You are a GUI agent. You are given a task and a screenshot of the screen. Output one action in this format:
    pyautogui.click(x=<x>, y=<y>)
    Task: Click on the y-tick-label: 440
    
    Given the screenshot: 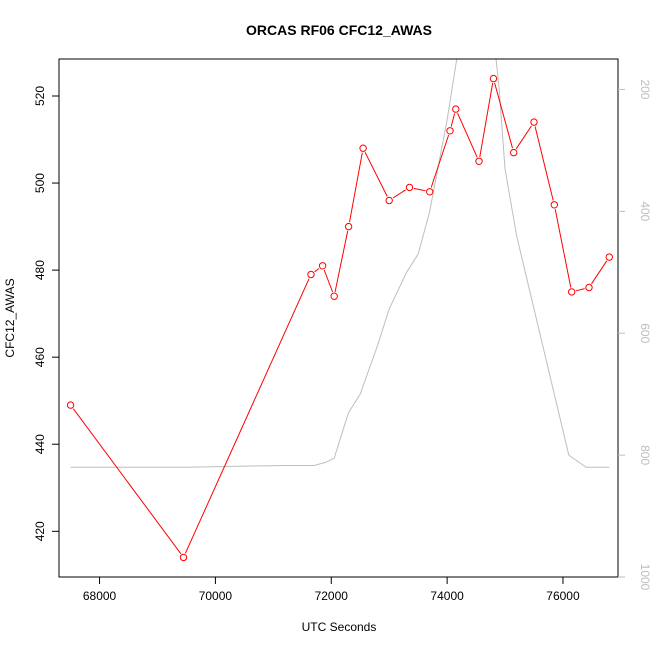 What is the action you would take?
    pyautogui.click(x=40, y=444)
    